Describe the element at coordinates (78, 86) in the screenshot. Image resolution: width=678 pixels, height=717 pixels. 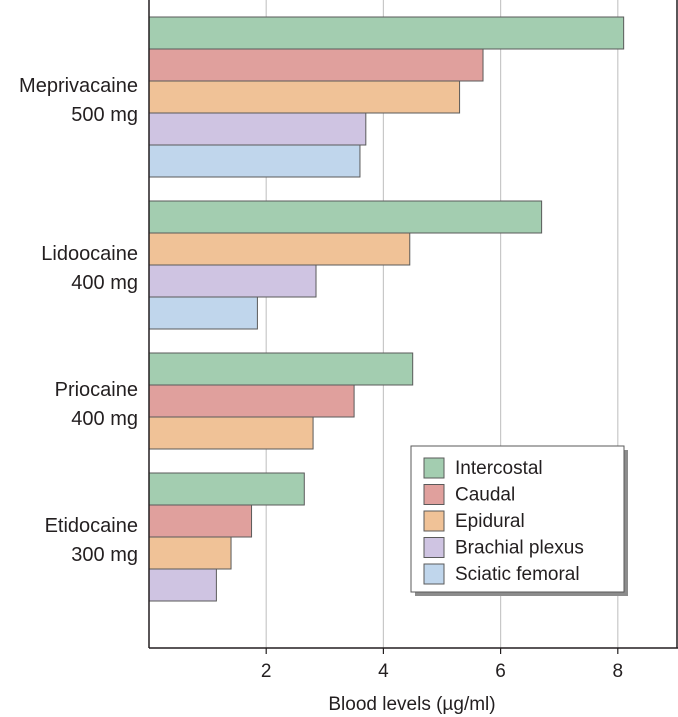
I see `category-label: Meprivacaine` at that location.